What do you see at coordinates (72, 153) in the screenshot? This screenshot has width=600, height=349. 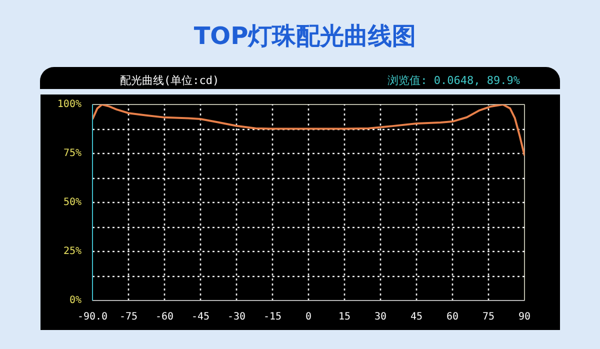 I see `y-tick-label: 75%` at bounding box center [72, 153].